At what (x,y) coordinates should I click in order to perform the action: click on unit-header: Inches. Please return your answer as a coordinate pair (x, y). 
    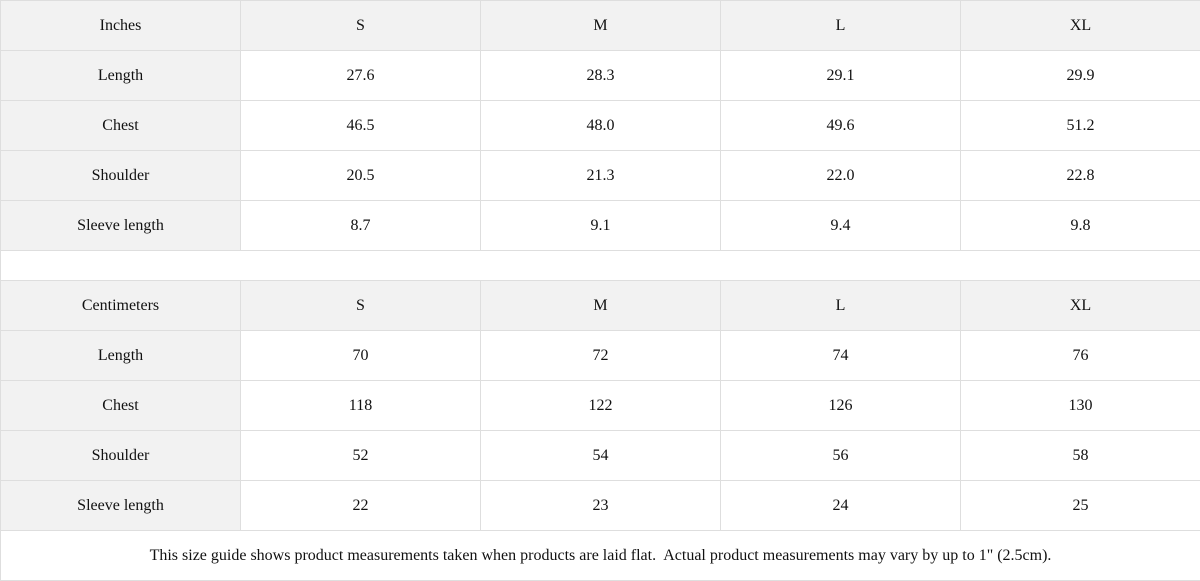
    Looking at the image, I should click on (121, 26).